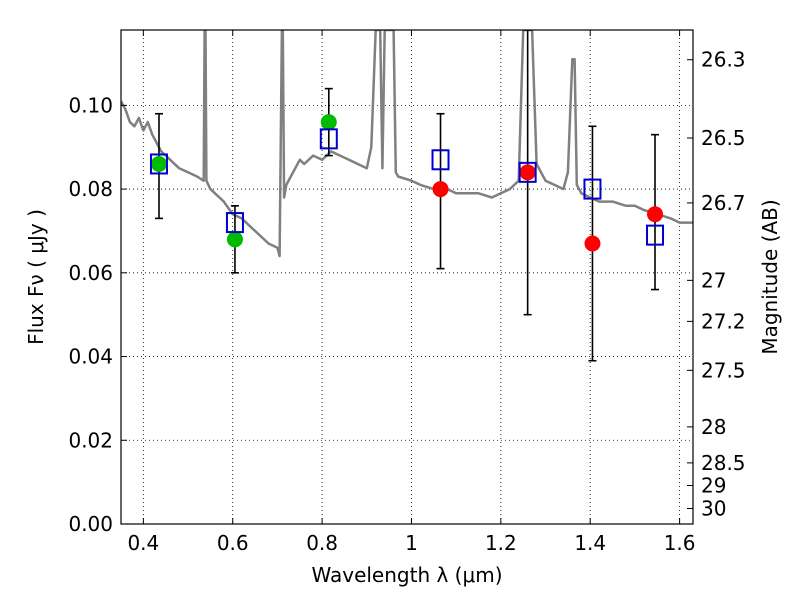 Image resolution: width=800 pixels, height=600 pixels. Describe the element at coordinates (90, 440) in the screenshot. I see `y-tick-label: 0.02` at that location.